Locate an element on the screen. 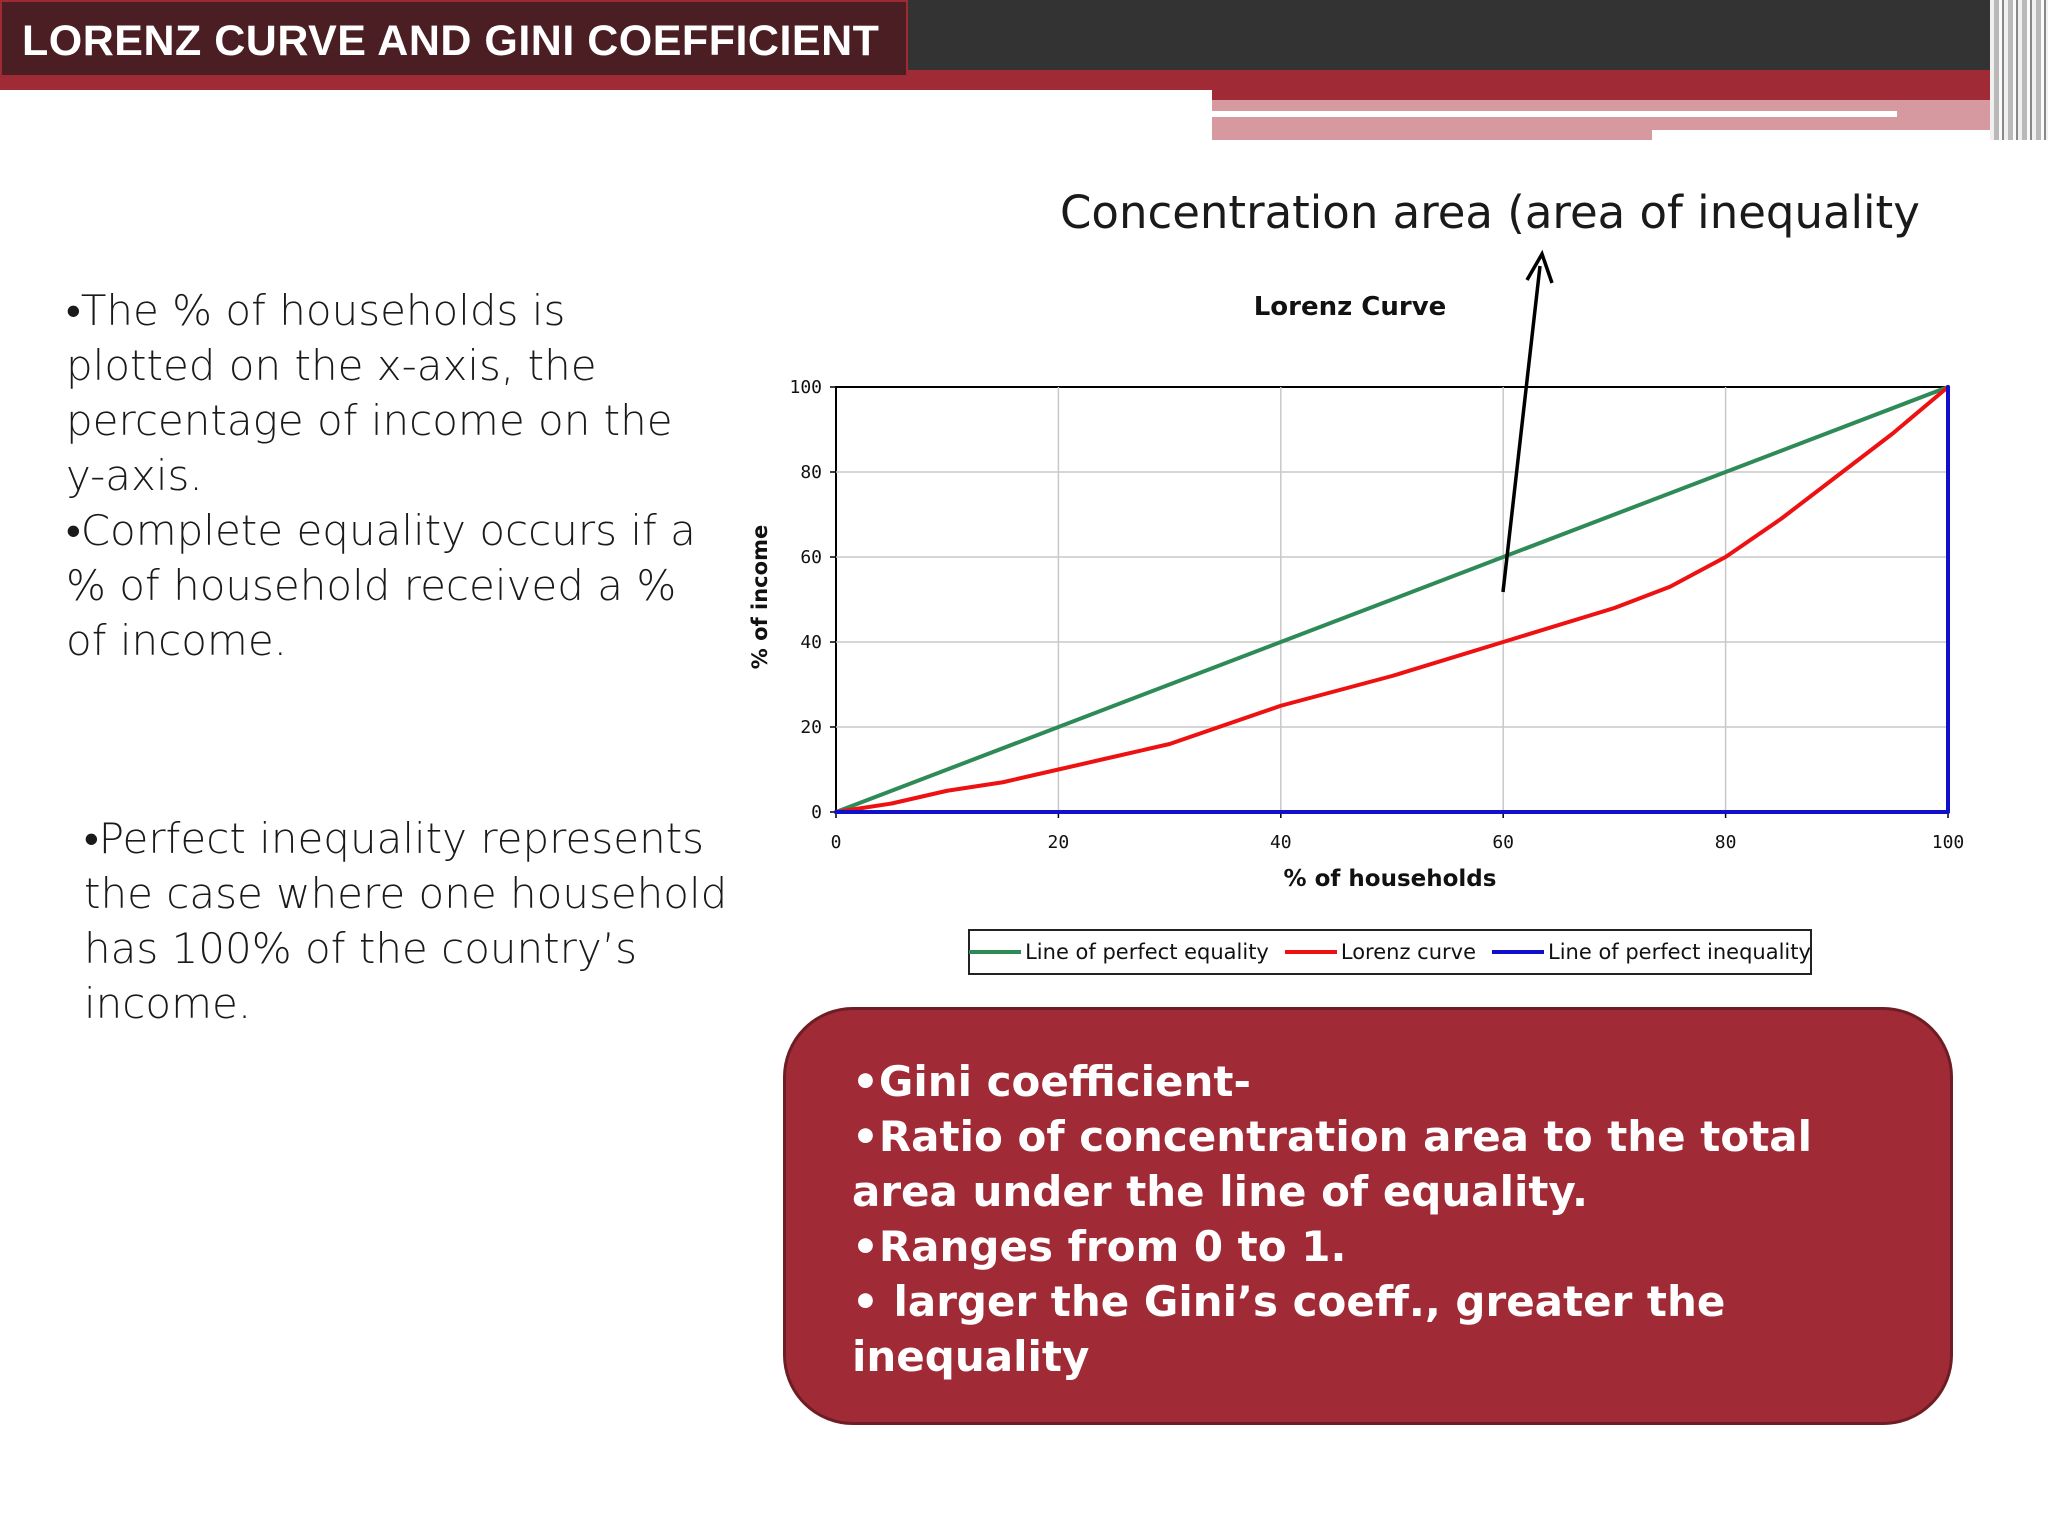 Image resolution: width=2048 pixels, height=1536 pixels. legend-swatch-equality is located at coordinates (995, 952).